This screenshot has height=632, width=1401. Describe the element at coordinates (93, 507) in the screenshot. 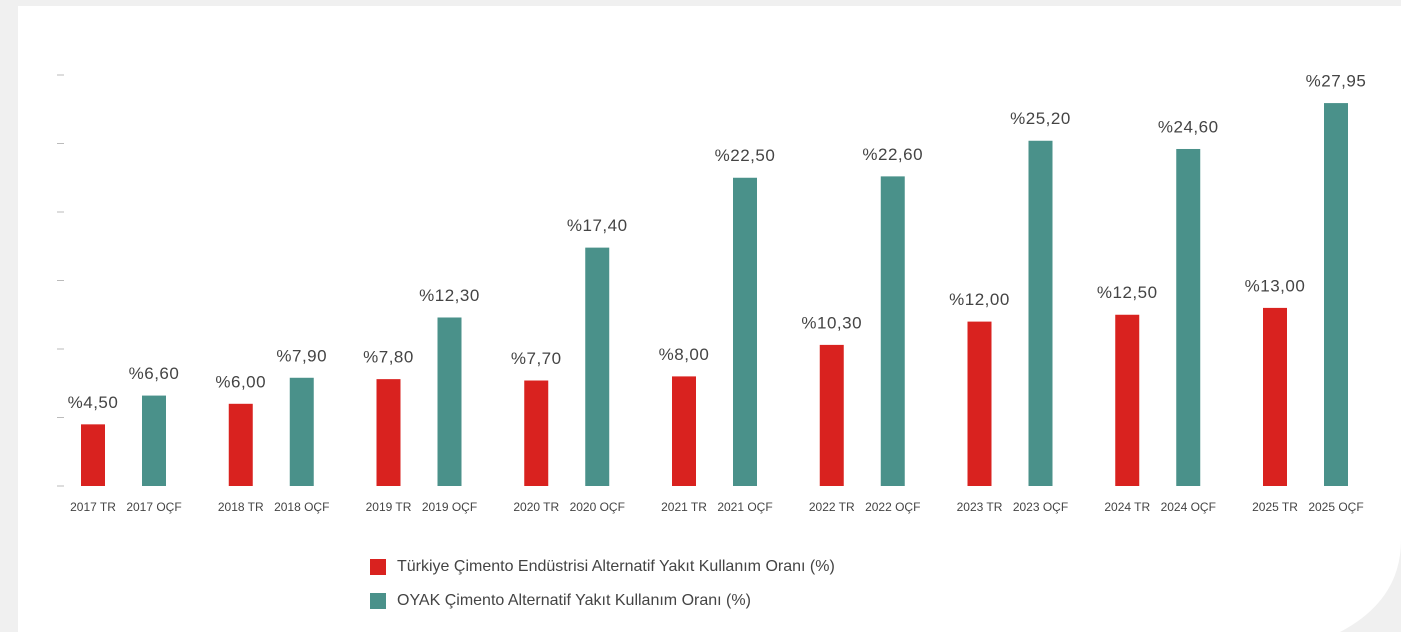

I see `x-tick-label: 2017 TR` at that location.